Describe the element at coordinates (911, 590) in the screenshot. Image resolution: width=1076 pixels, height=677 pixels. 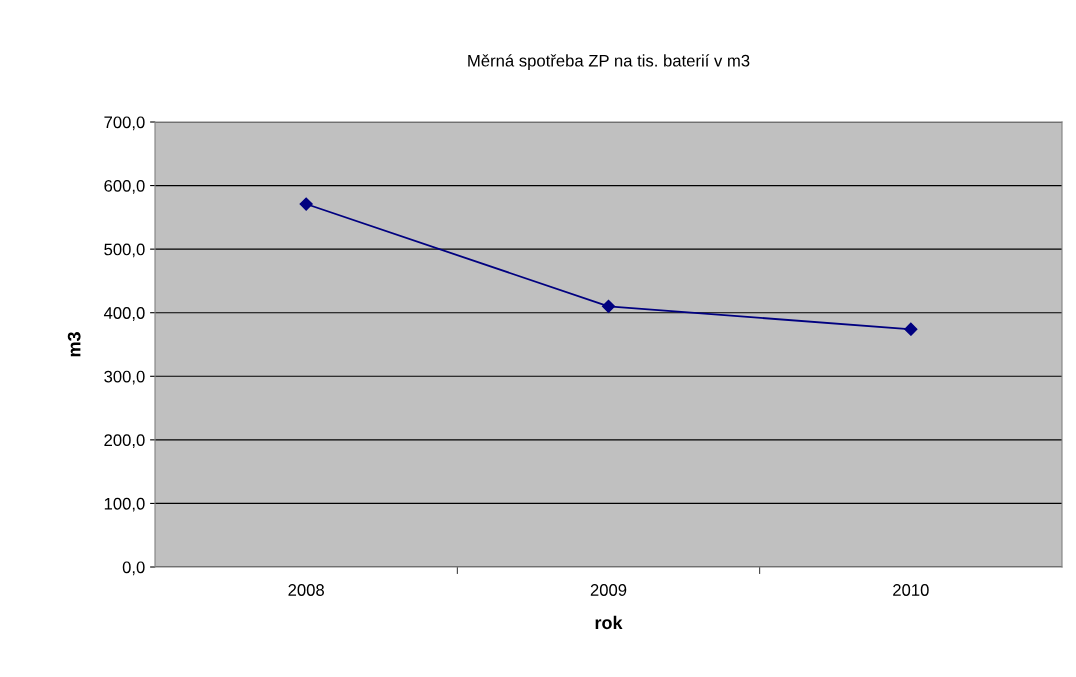
I see `x-tick-label: 2010` at that location.